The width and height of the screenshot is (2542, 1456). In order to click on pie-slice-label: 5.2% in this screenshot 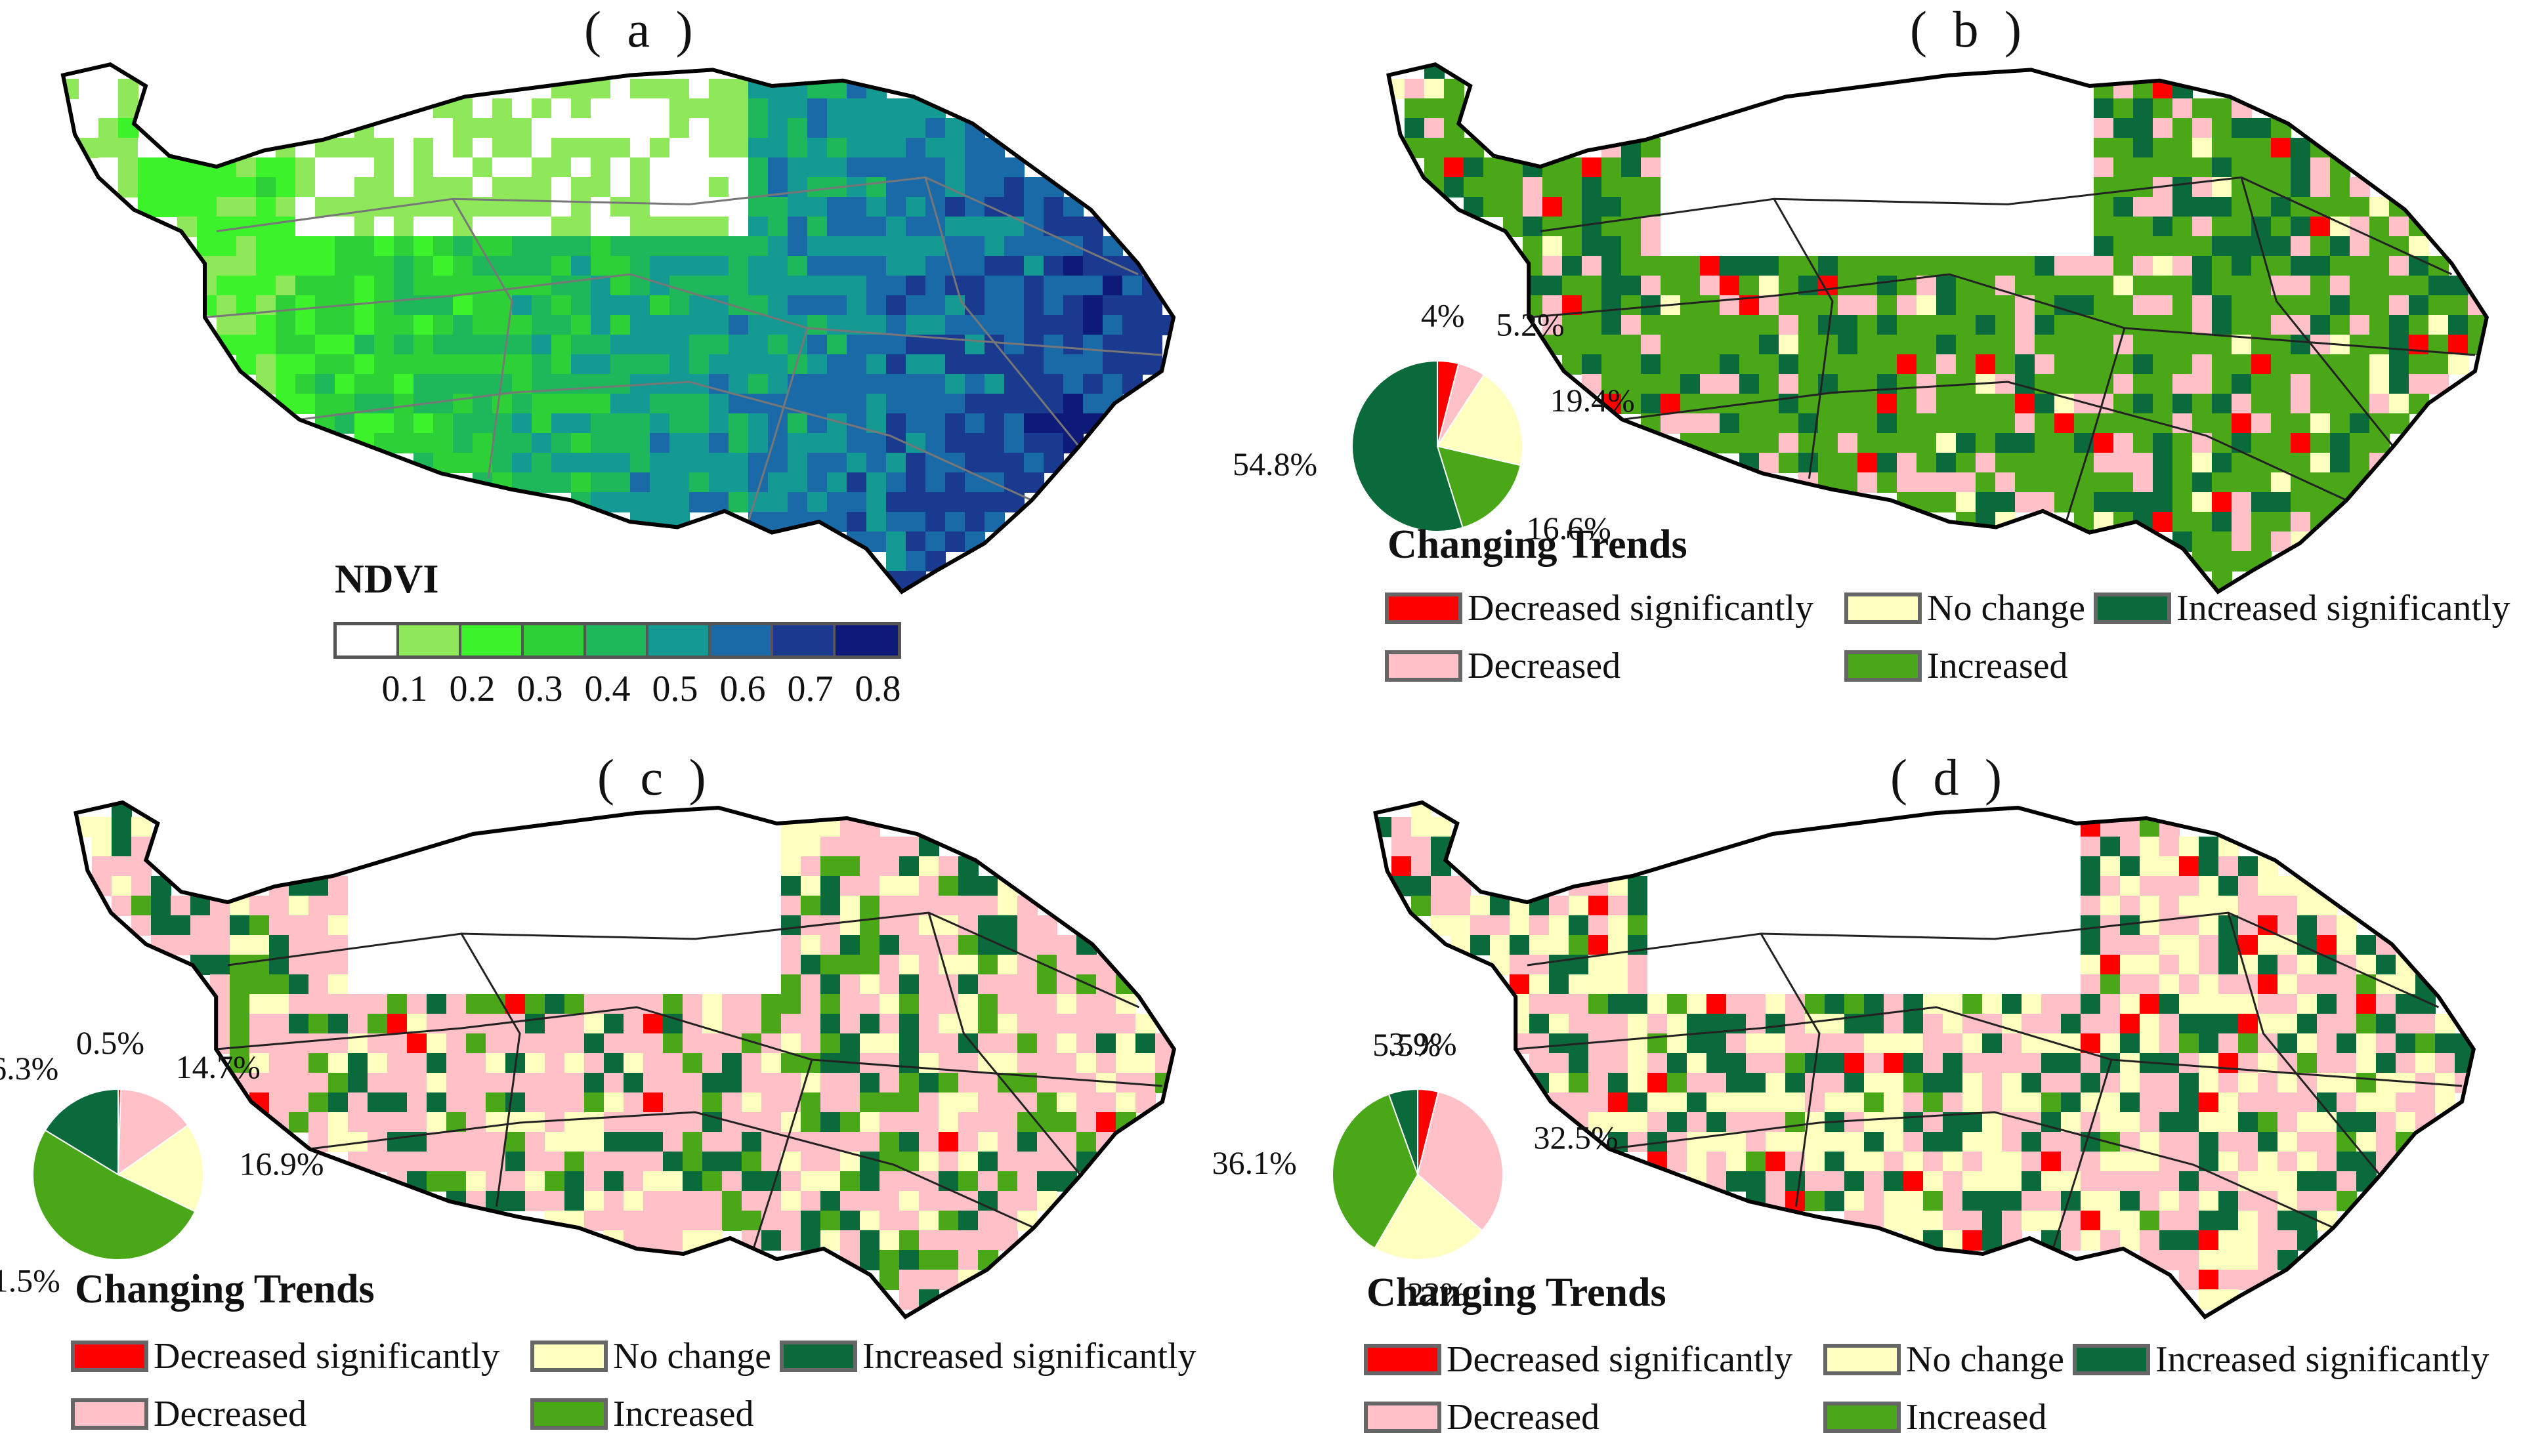, I will do `click(1530, 324)`.